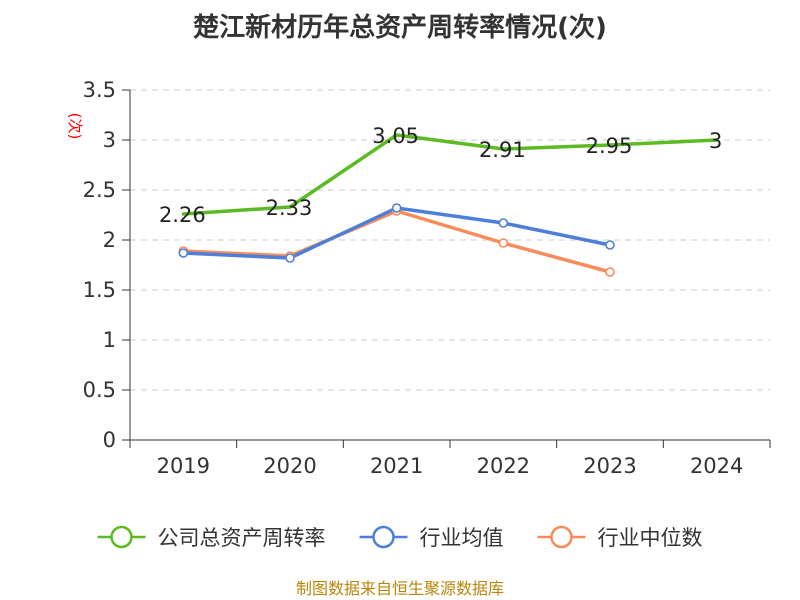 The image size is (800, 600). I want to click on data-label: 3, so click(715, 141).